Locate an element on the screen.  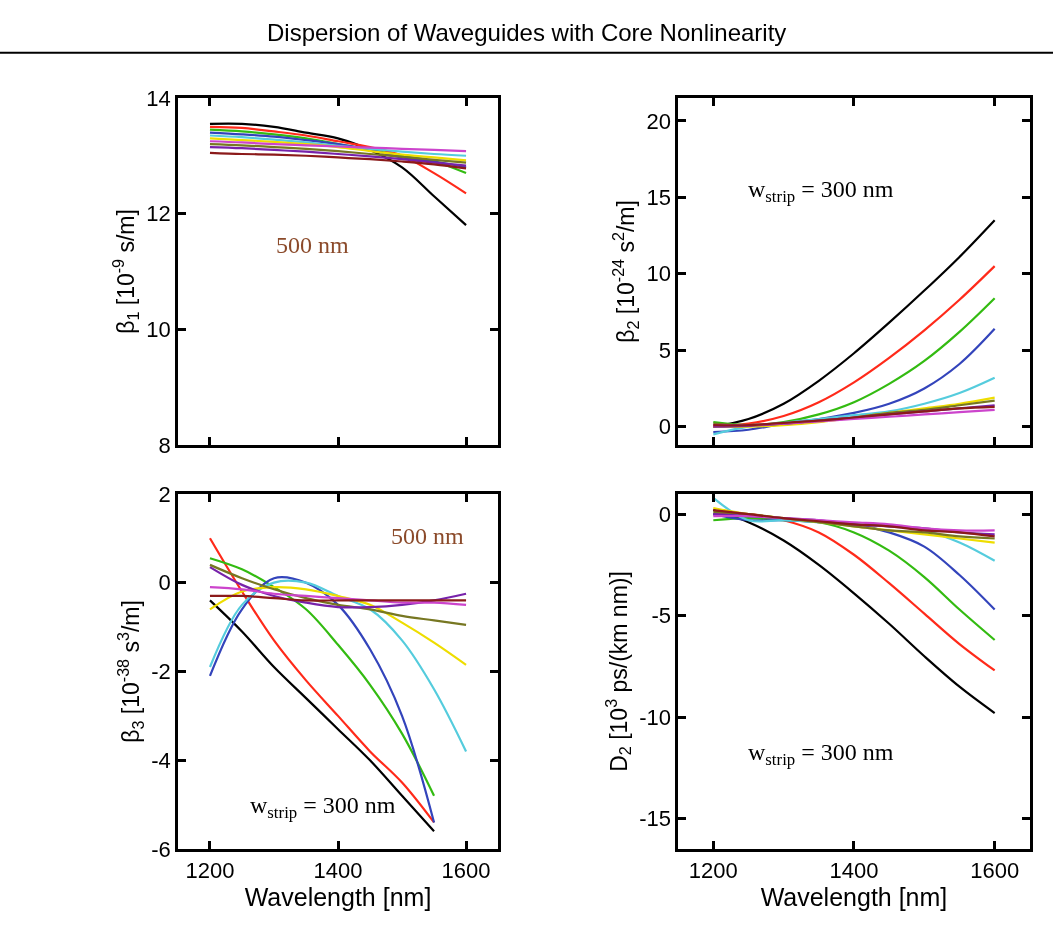
y-tick-label: 14 is located at coordinates (158, 98).